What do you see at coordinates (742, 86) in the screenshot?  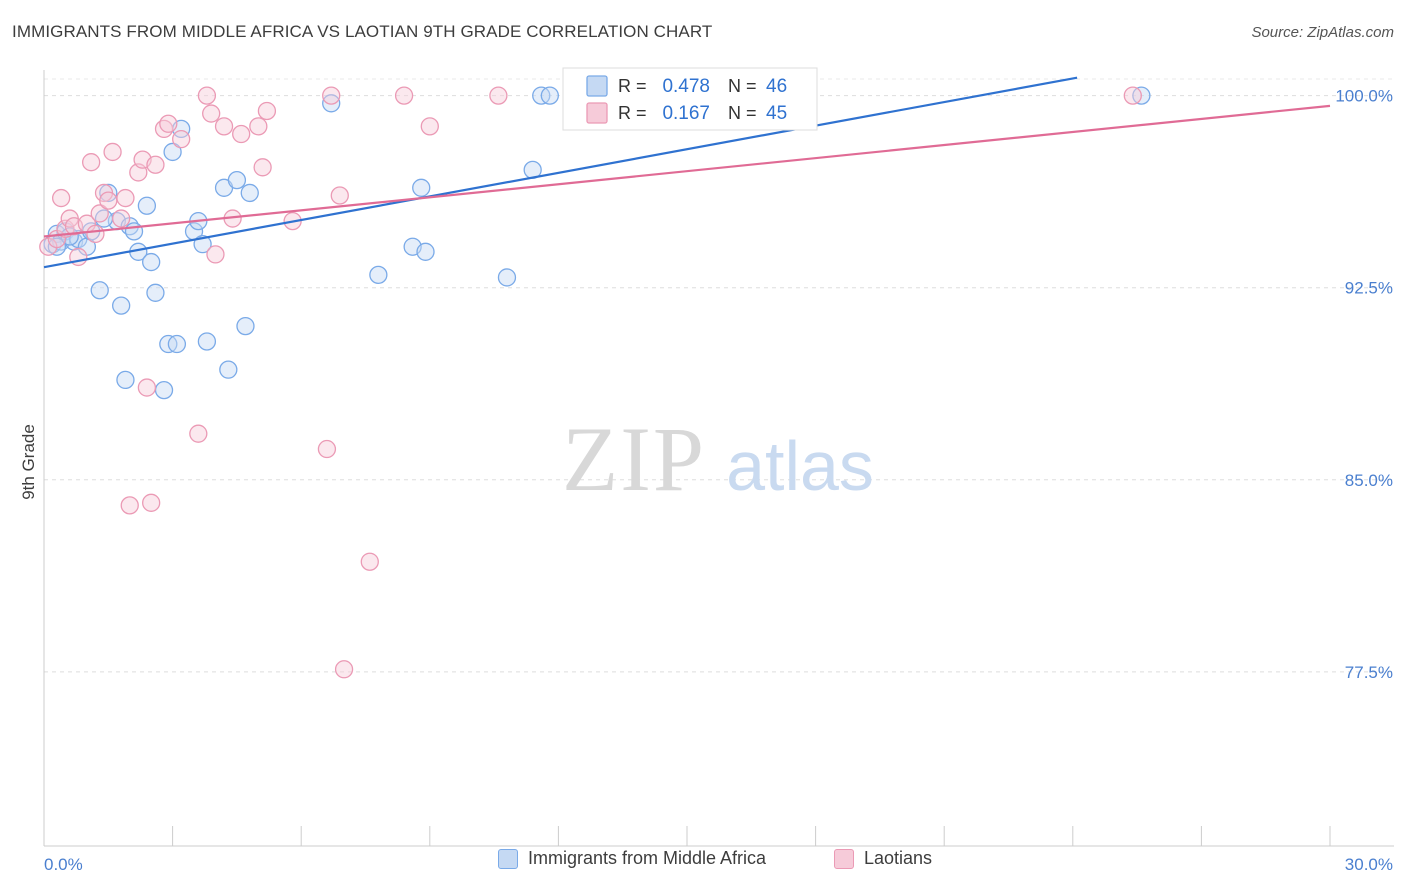 I see `legend-n-label-0: N =` at bounding box center [742, 86].